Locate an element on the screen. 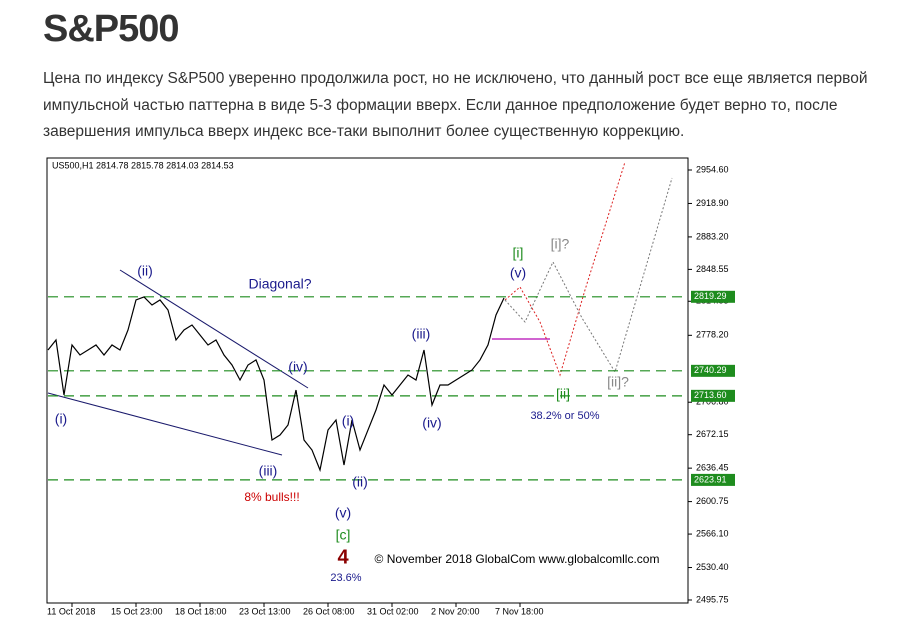  x-tick-label: 23 Oct 13:00 is located at coordinates (265, 611).